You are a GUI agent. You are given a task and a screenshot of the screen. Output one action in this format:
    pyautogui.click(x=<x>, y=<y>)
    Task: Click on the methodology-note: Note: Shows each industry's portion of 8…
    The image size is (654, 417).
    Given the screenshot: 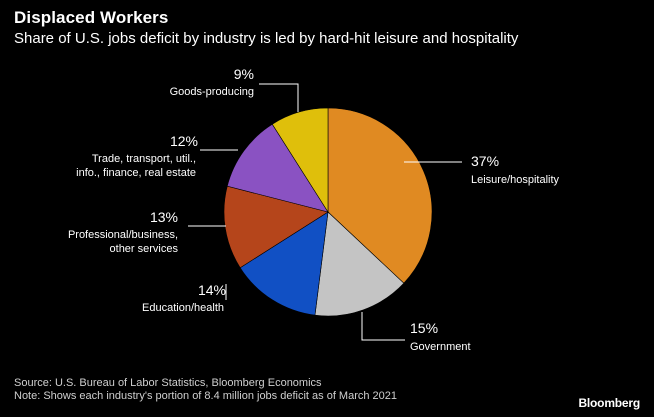 What is the action you would take?
    pyautogui.click(x=206, y=396)
    